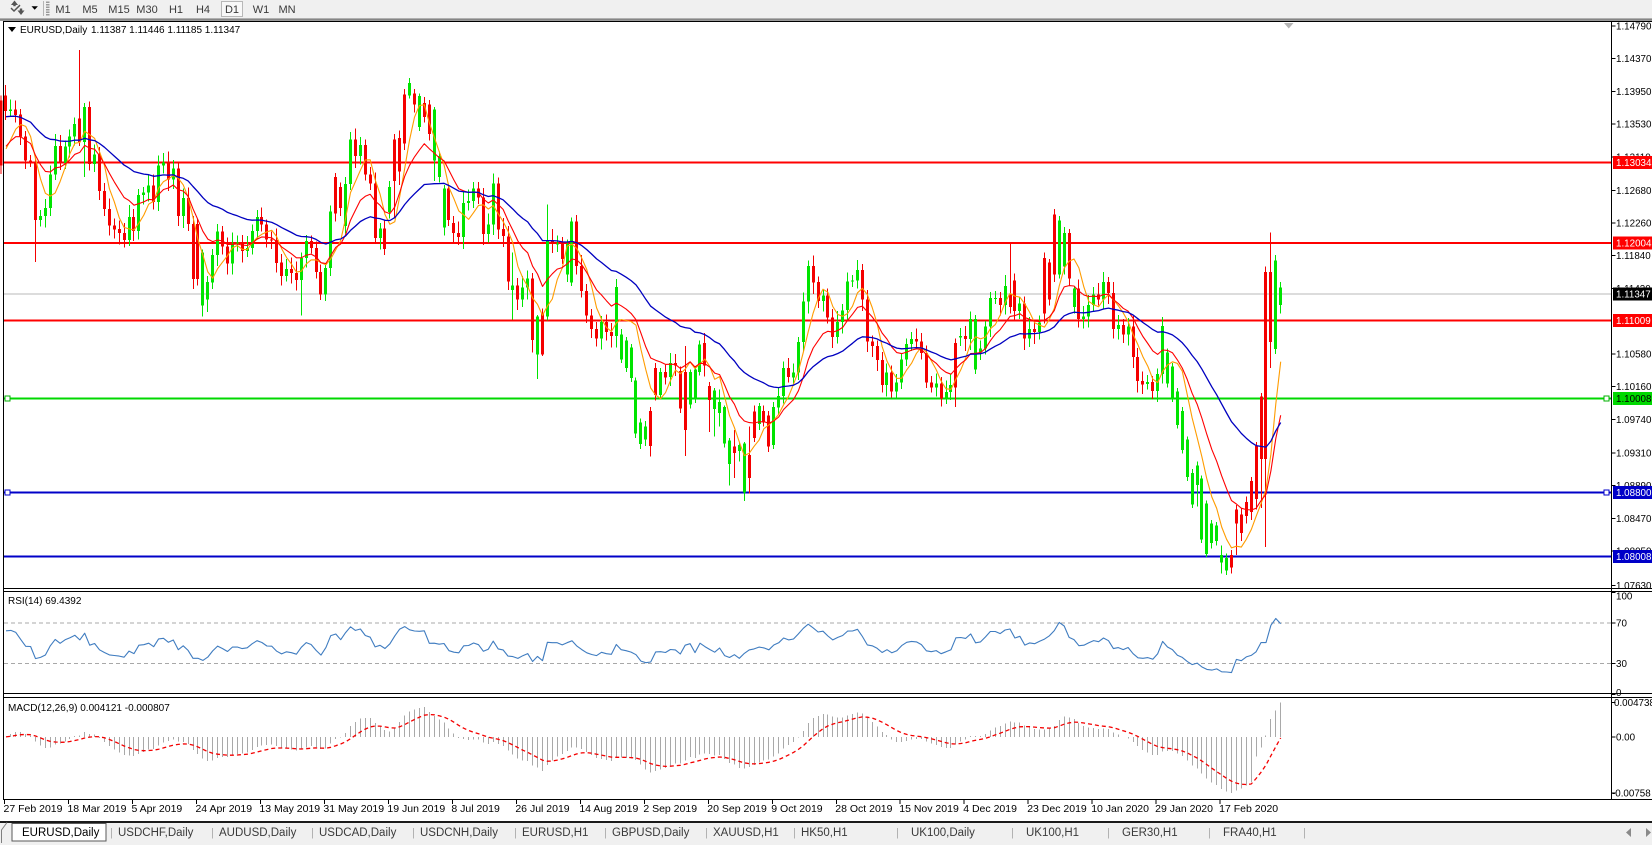 This screenshot has height=850, width=1652. I want to click on svg-text: M5, so click(89, 10).